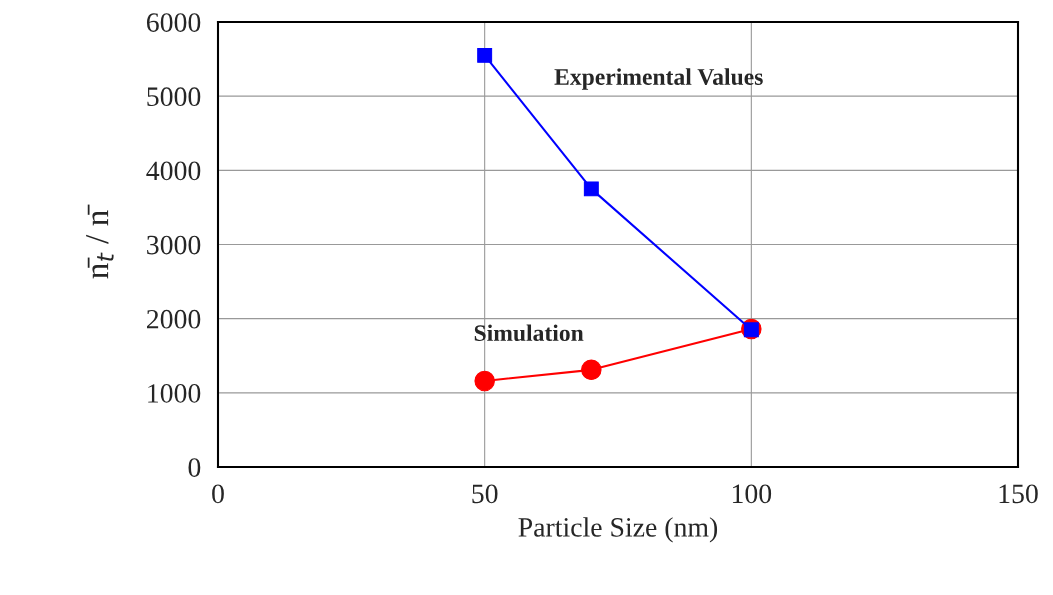 Image resolution: width=1053 pixels, height=595 pixels. Describe the element at coordinates (485, 494) in the screenshot. I see `x-tick-label: 50` at that location.